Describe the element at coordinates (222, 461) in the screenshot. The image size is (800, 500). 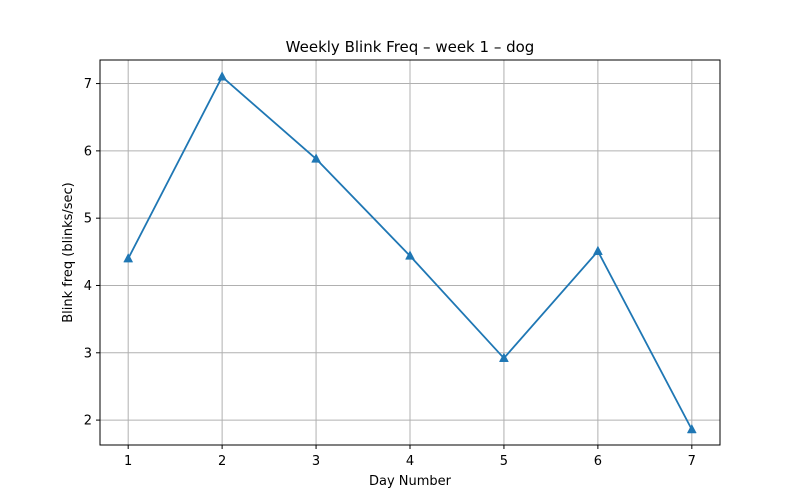
I see `x-tick-label: 2` at that location.